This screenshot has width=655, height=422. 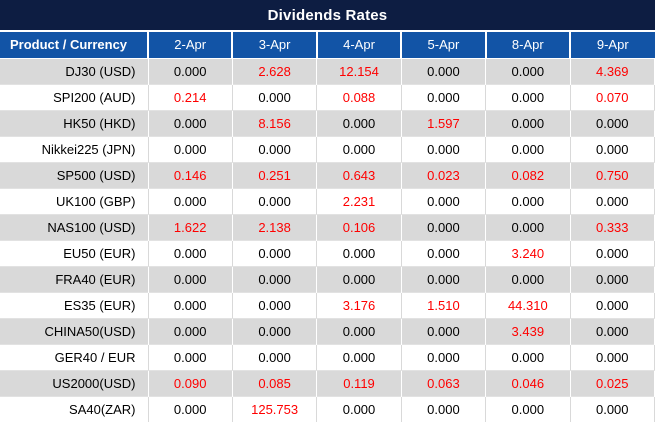 What do you see at coordinates (444, 383) in the screenshot?
I see `value-cell: 0.063` at bounding box center [444, 383].